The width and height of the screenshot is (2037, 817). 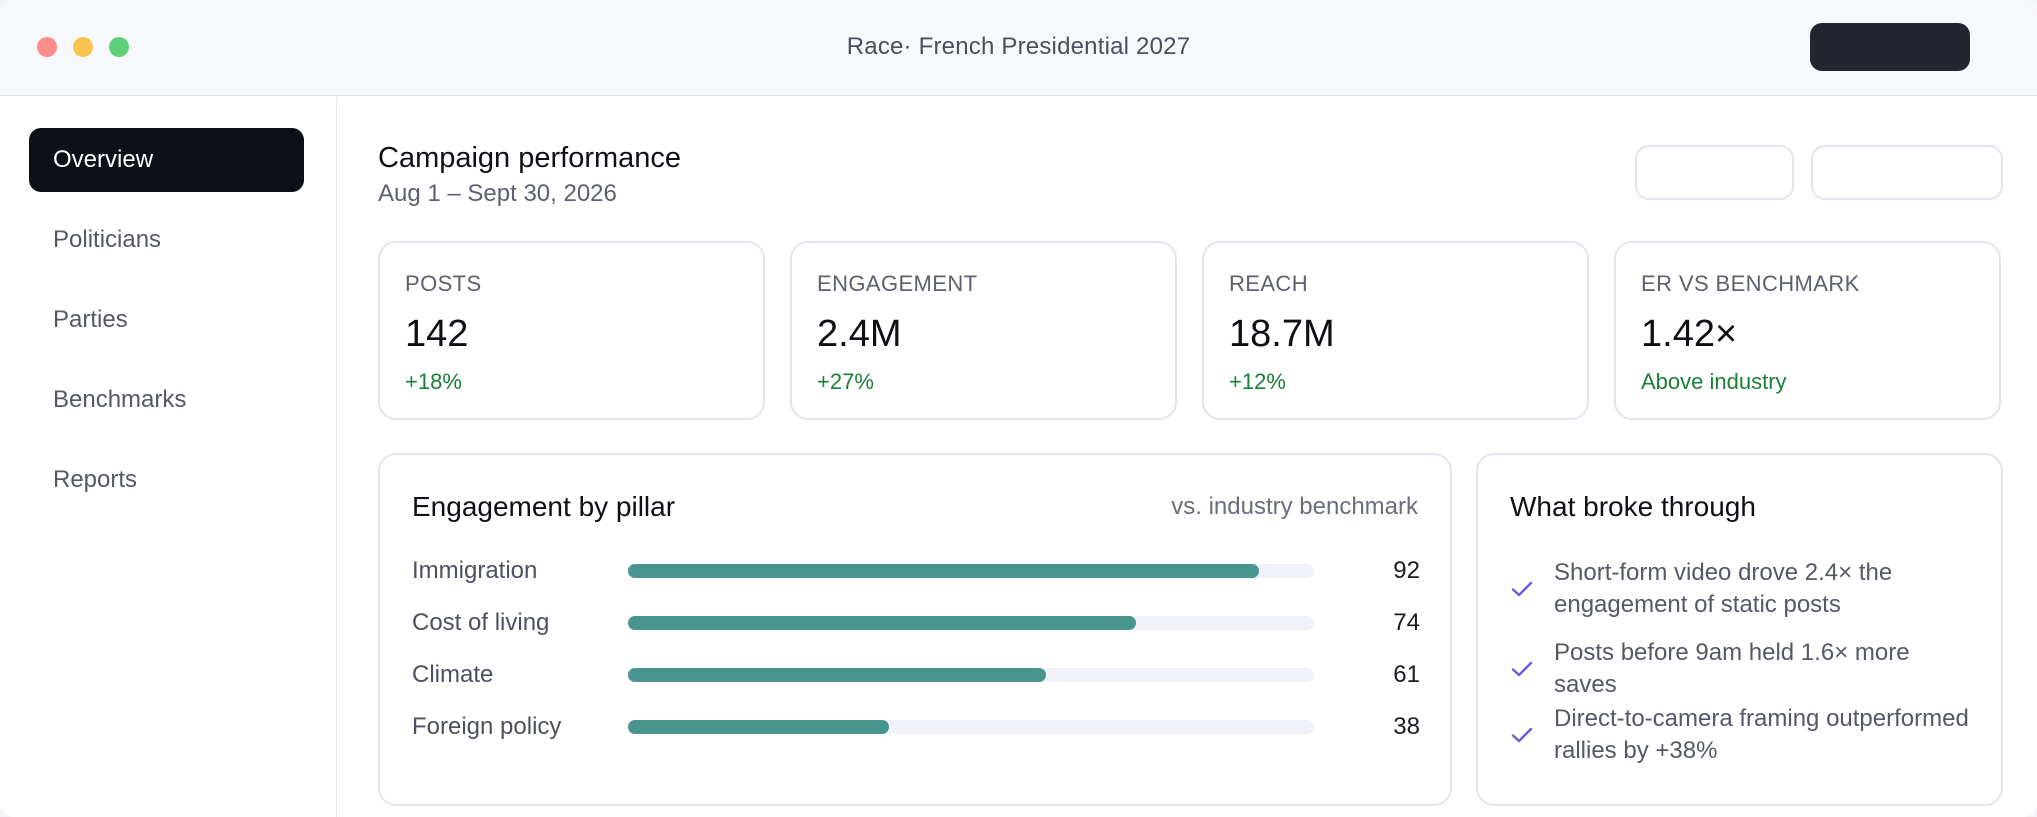 I want to click on stat-label: ENGAGEMENT, so click(x=897, y=283).